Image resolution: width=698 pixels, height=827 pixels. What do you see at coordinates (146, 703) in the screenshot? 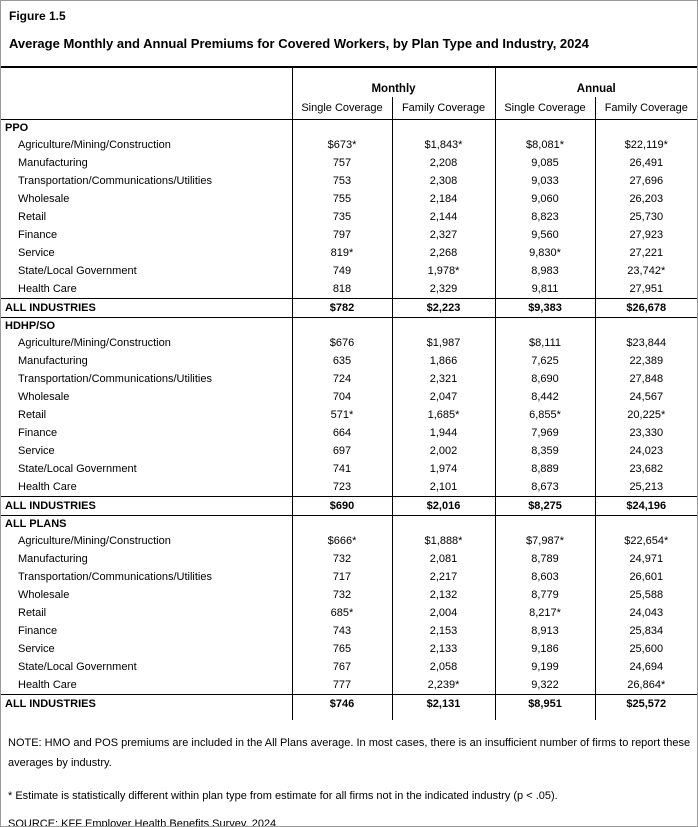
I see `total-label: ALL INDUSTRIES` at bounding box center [146, 703].